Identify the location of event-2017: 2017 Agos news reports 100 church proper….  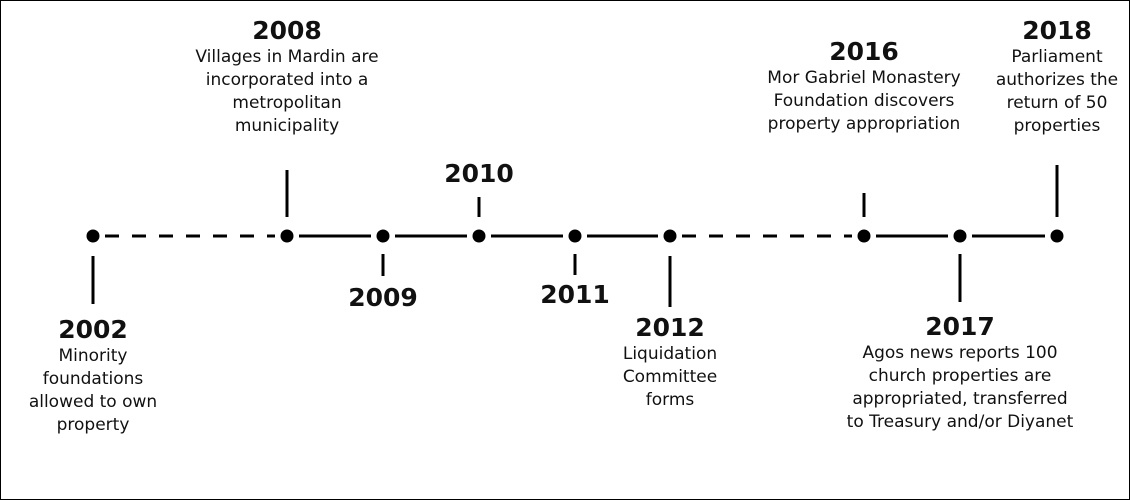
(960, 373).